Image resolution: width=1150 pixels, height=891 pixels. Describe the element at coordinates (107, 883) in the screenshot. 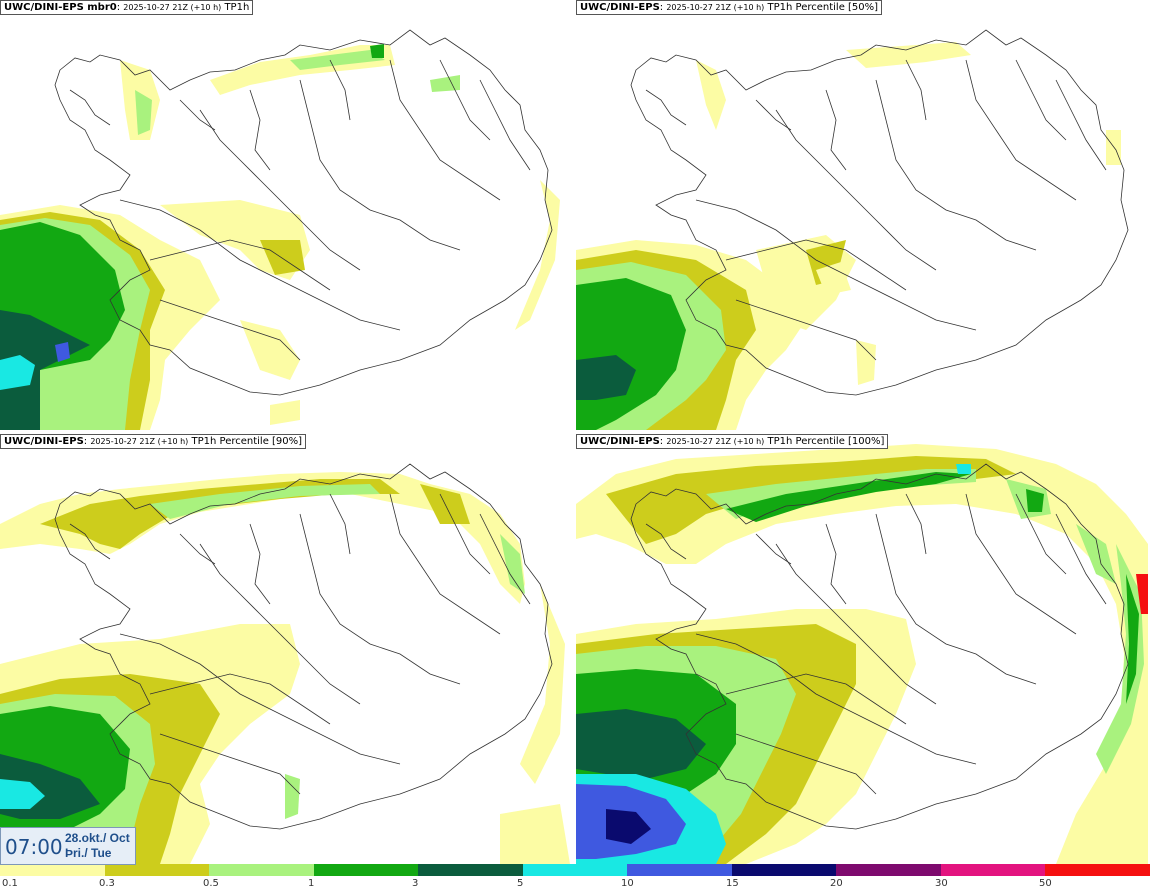

I see `colorbar-label: 0.3` at that location.